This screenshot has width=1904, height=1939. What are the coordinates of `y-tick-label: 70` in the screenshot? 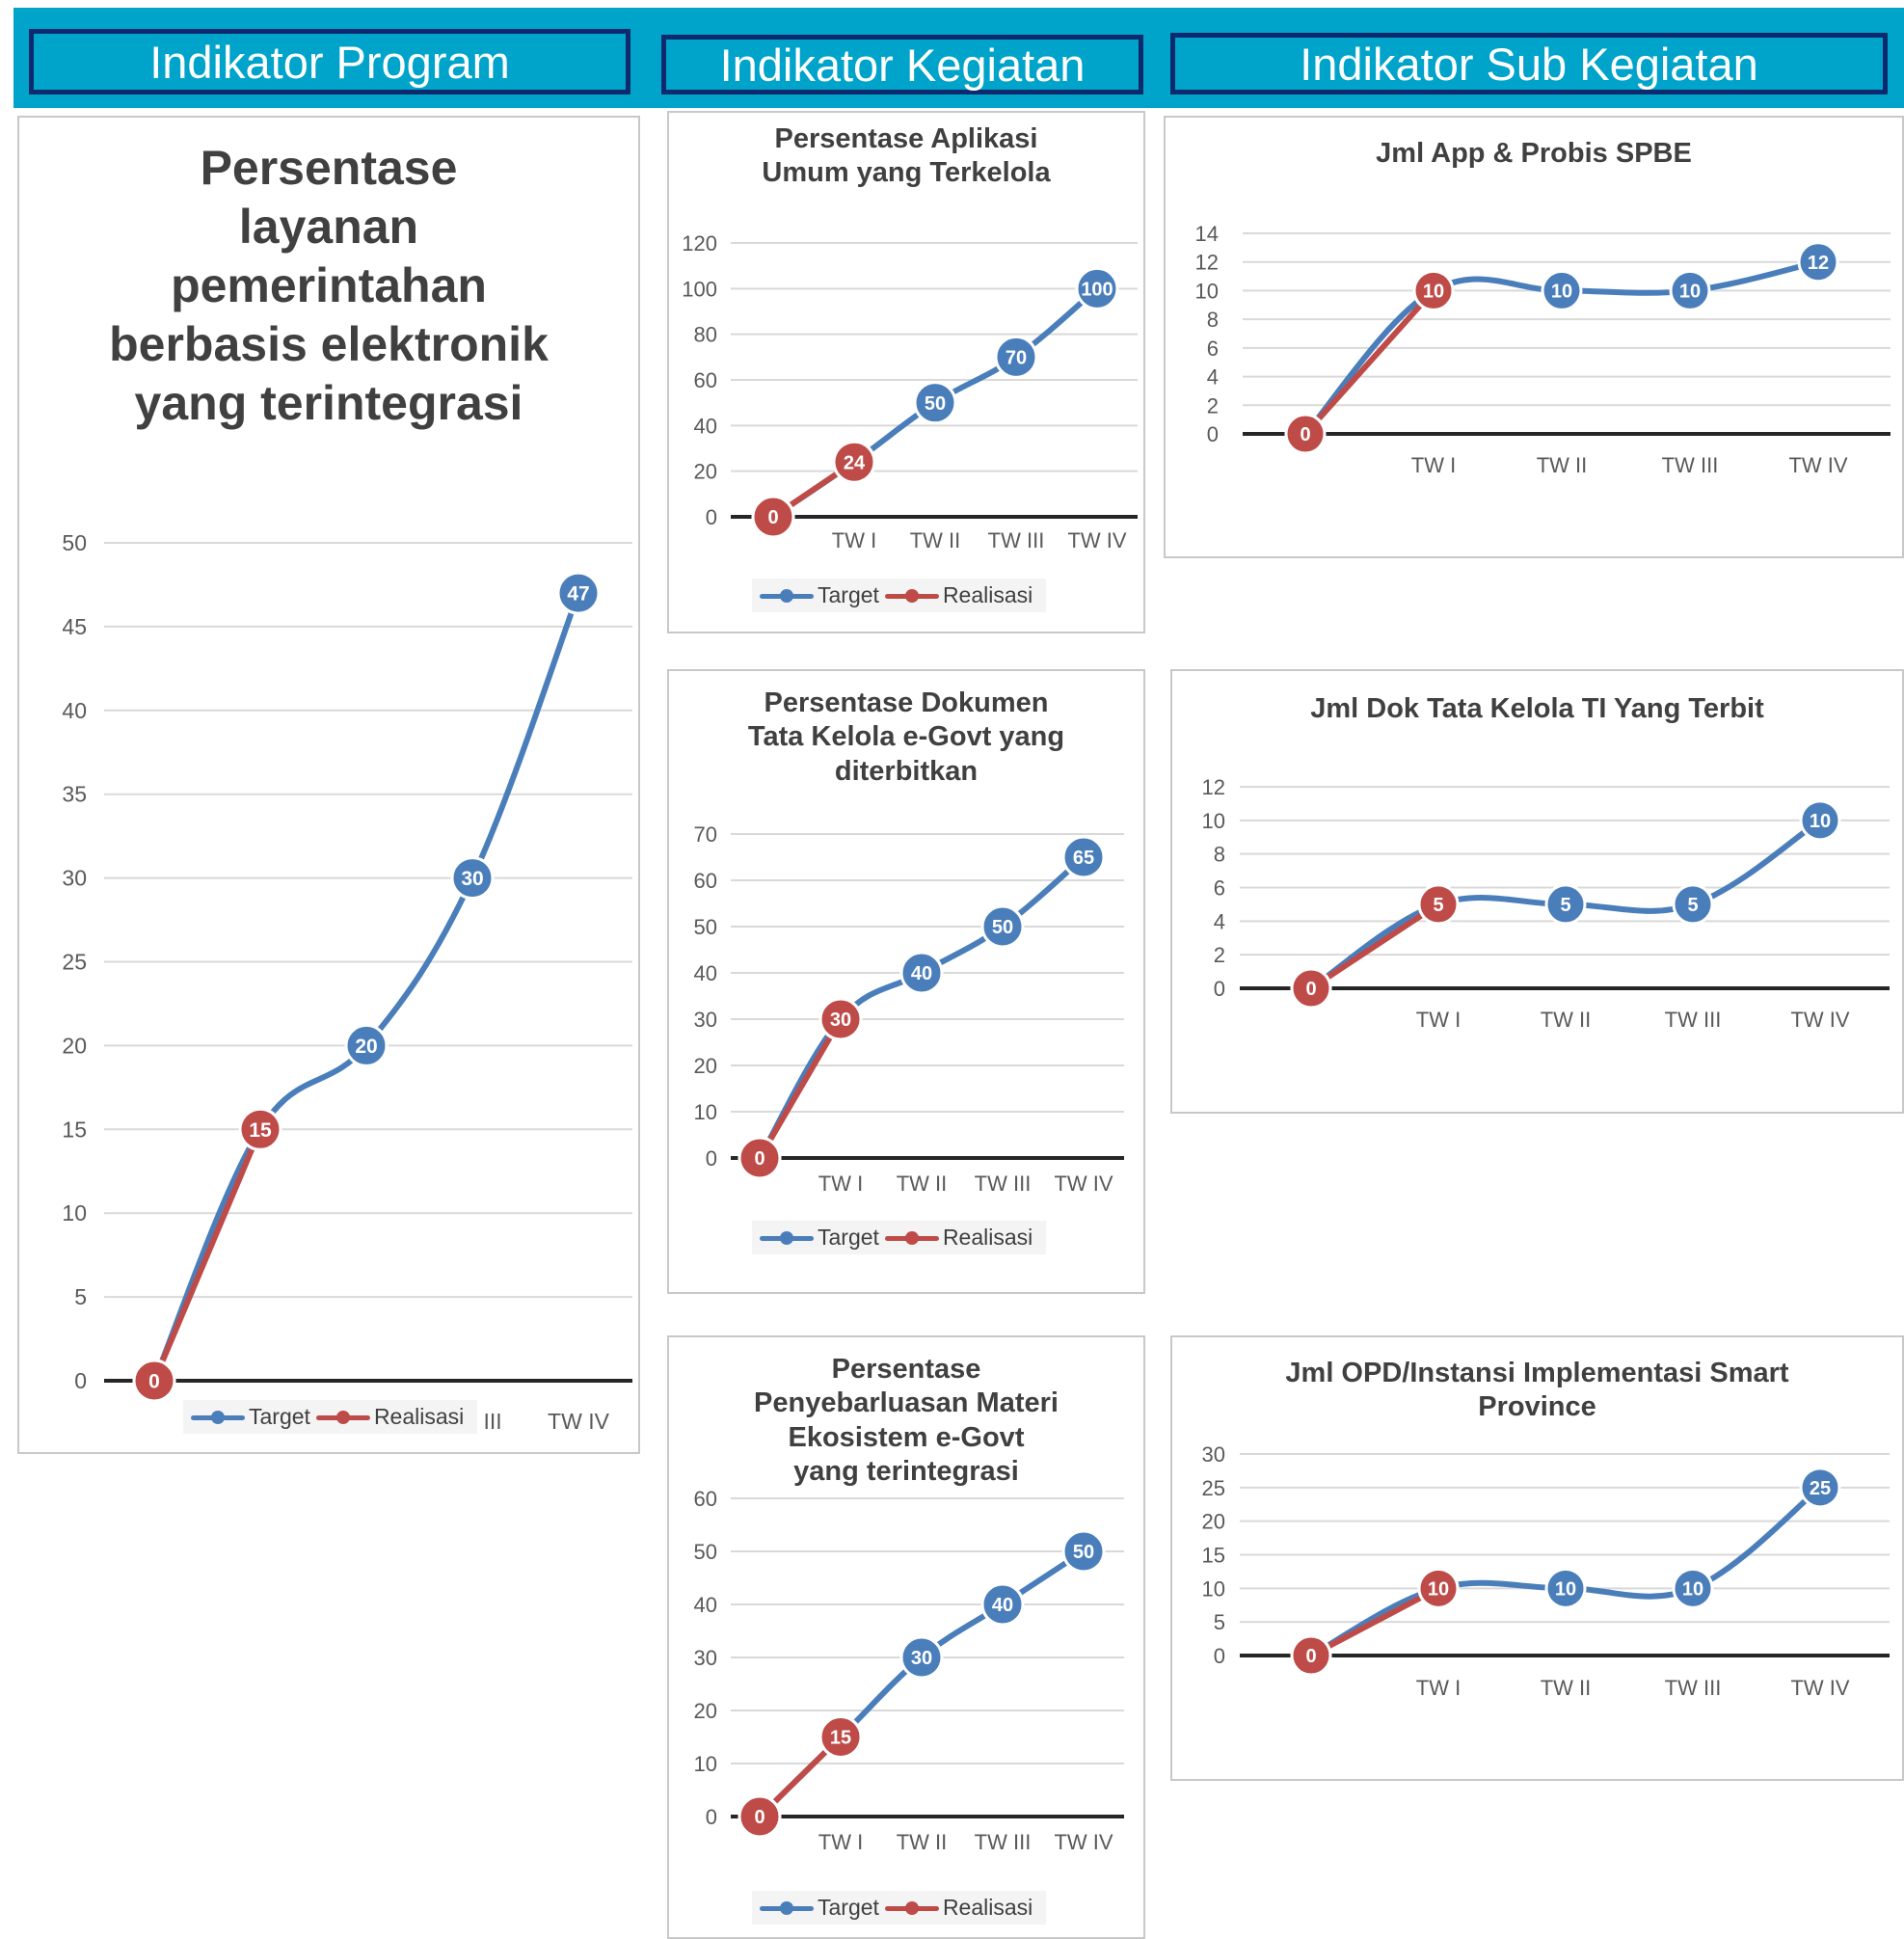 It's located at (705, 834).